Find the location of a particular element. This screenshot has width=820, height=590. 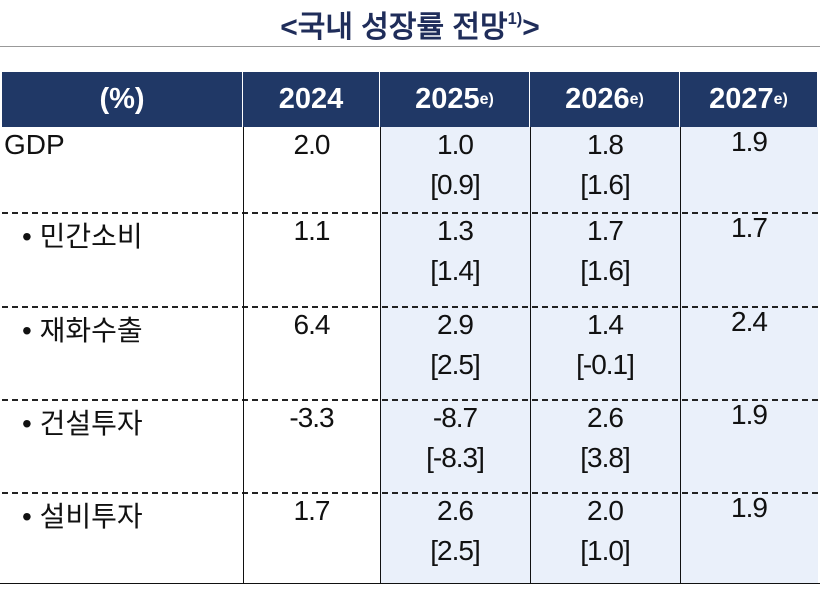

title-rule is located at coordinates (410, 46).